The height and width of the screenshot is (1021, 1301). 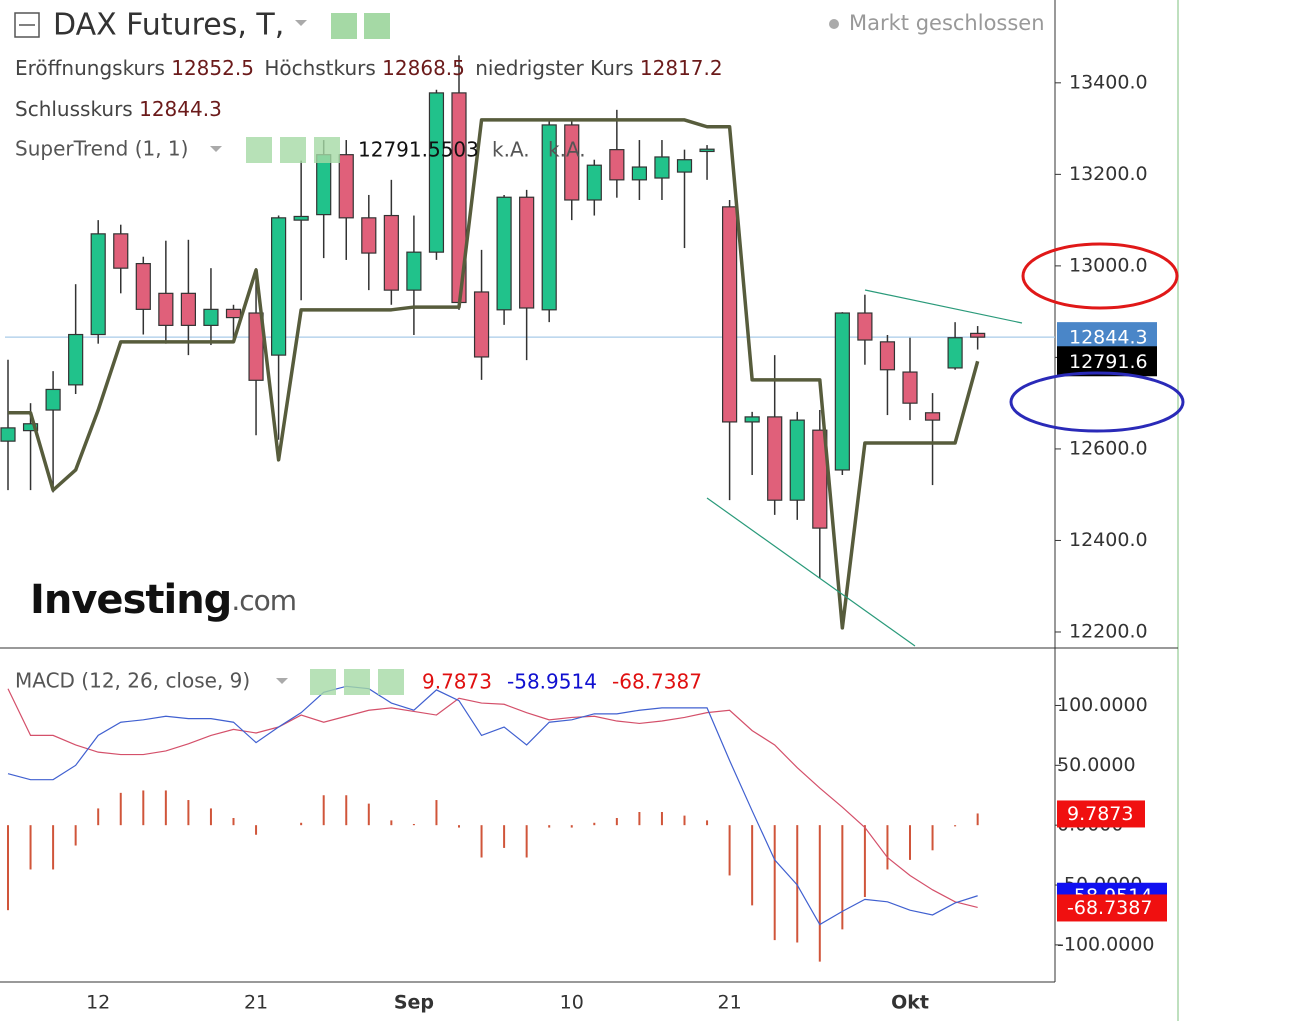 I want to click on y-tick-label: 13400.0, so click(x=1108, y=82).